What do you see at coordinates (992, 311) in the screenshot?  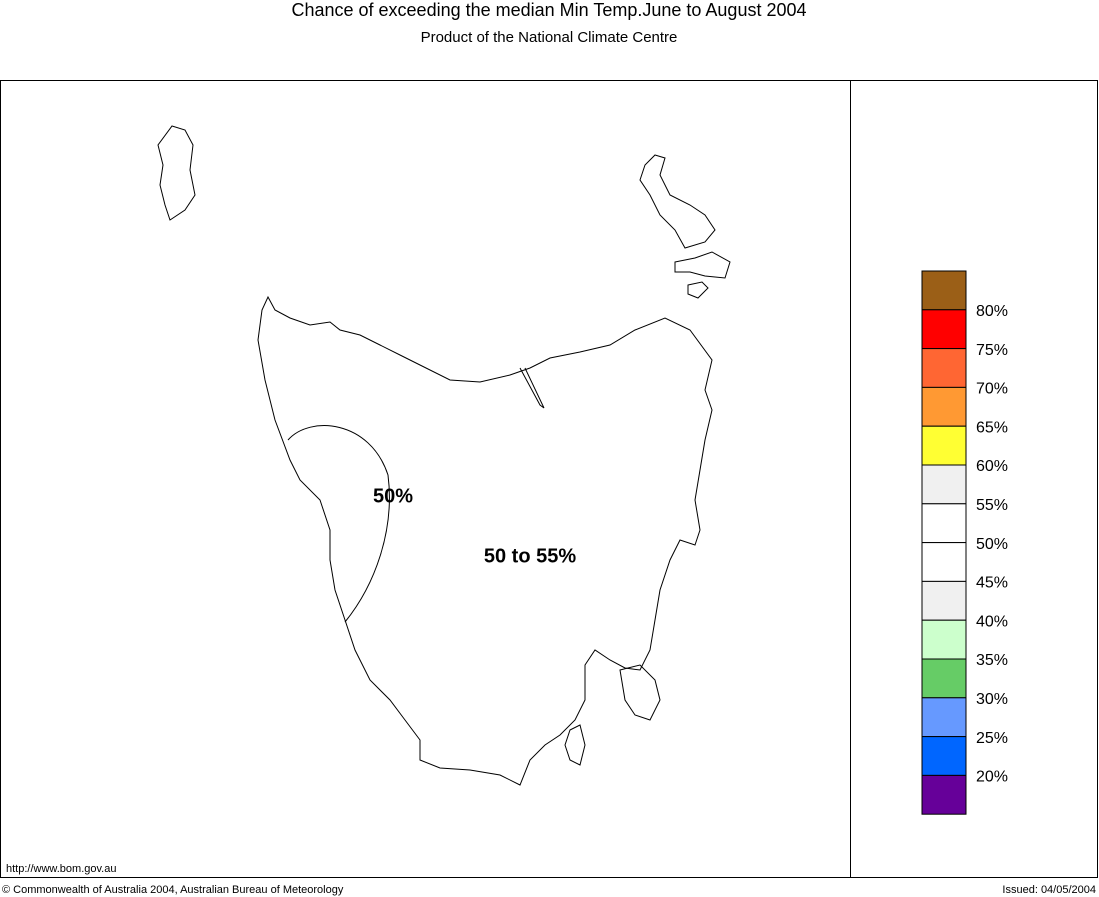 I see `legend-label: 80%` at bounding box center [992, 311].